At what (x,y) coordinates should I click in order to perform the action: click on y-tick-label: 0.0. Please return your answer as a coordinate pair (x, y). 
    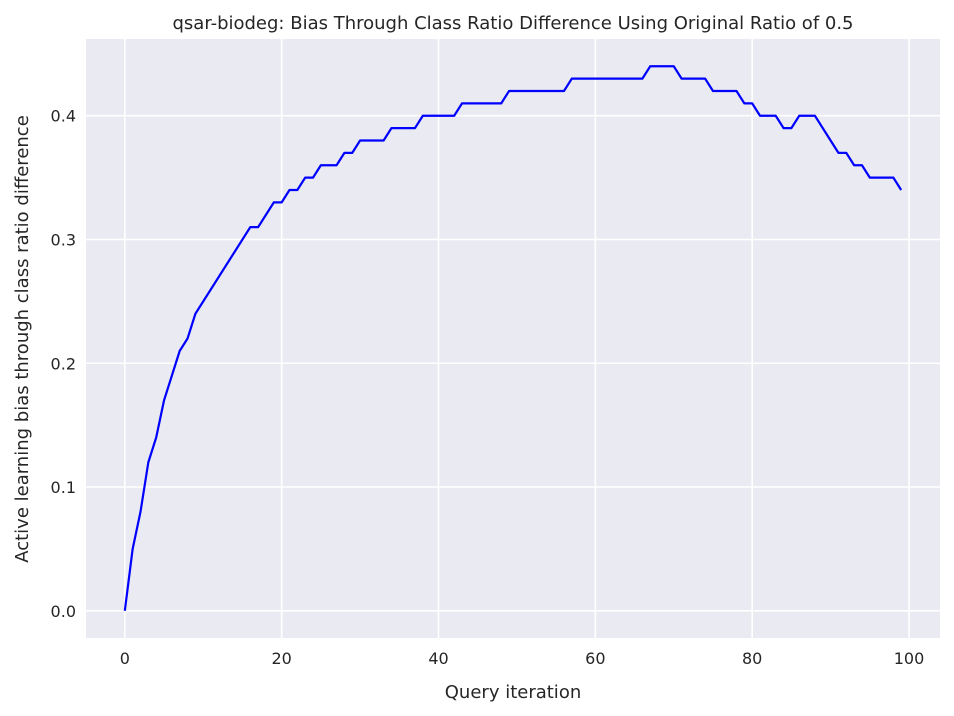
    Looking at the image, I should click on (63, 611).